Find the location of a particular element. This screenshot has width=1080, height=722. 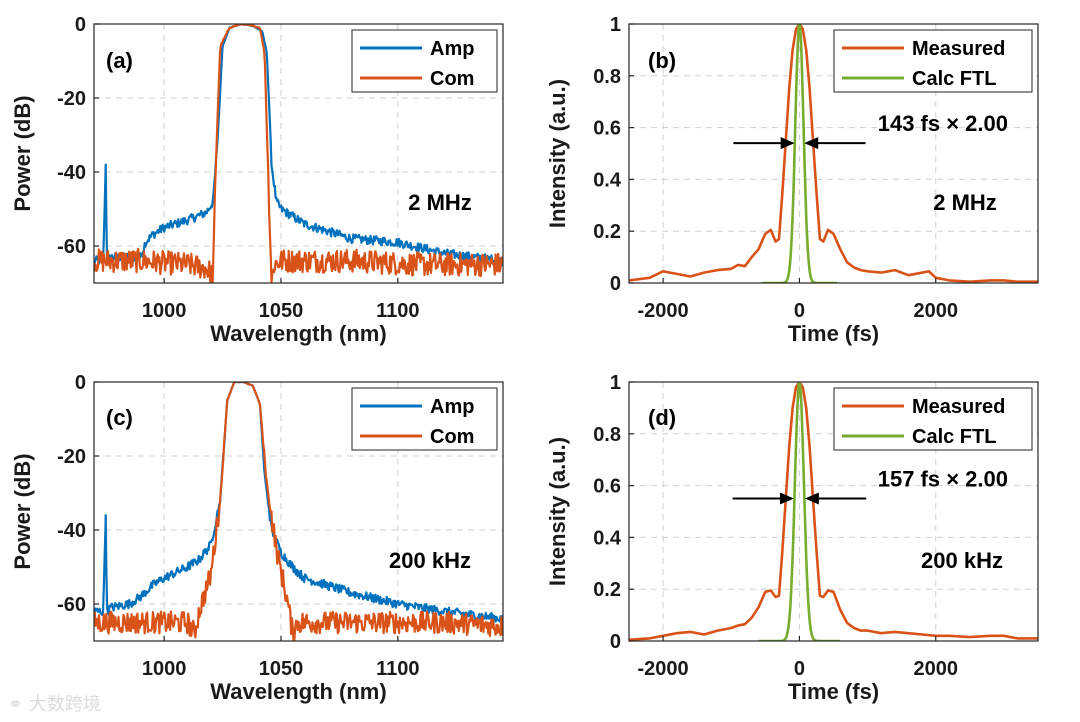

plot-area-a is located at coordinates (298, 153).